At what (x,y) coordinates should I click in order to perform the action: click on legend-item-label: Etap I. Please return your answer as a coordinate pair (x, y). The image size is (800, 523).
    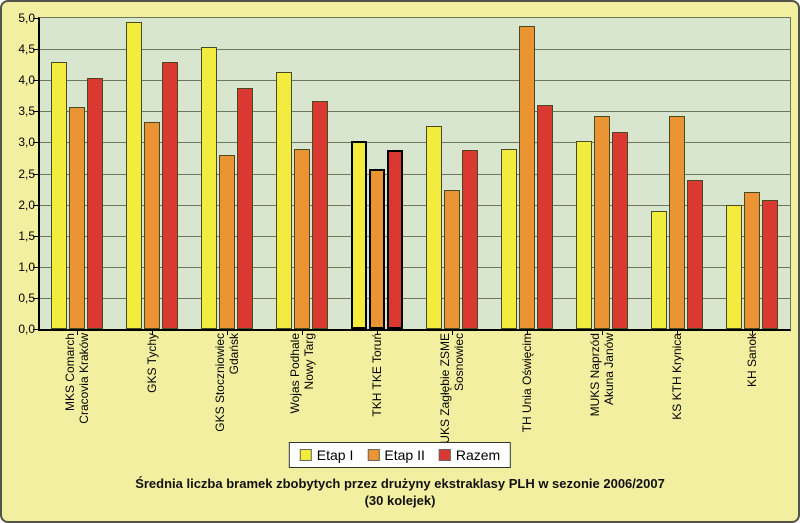
    Looking at the image, I should click on (335, 455).